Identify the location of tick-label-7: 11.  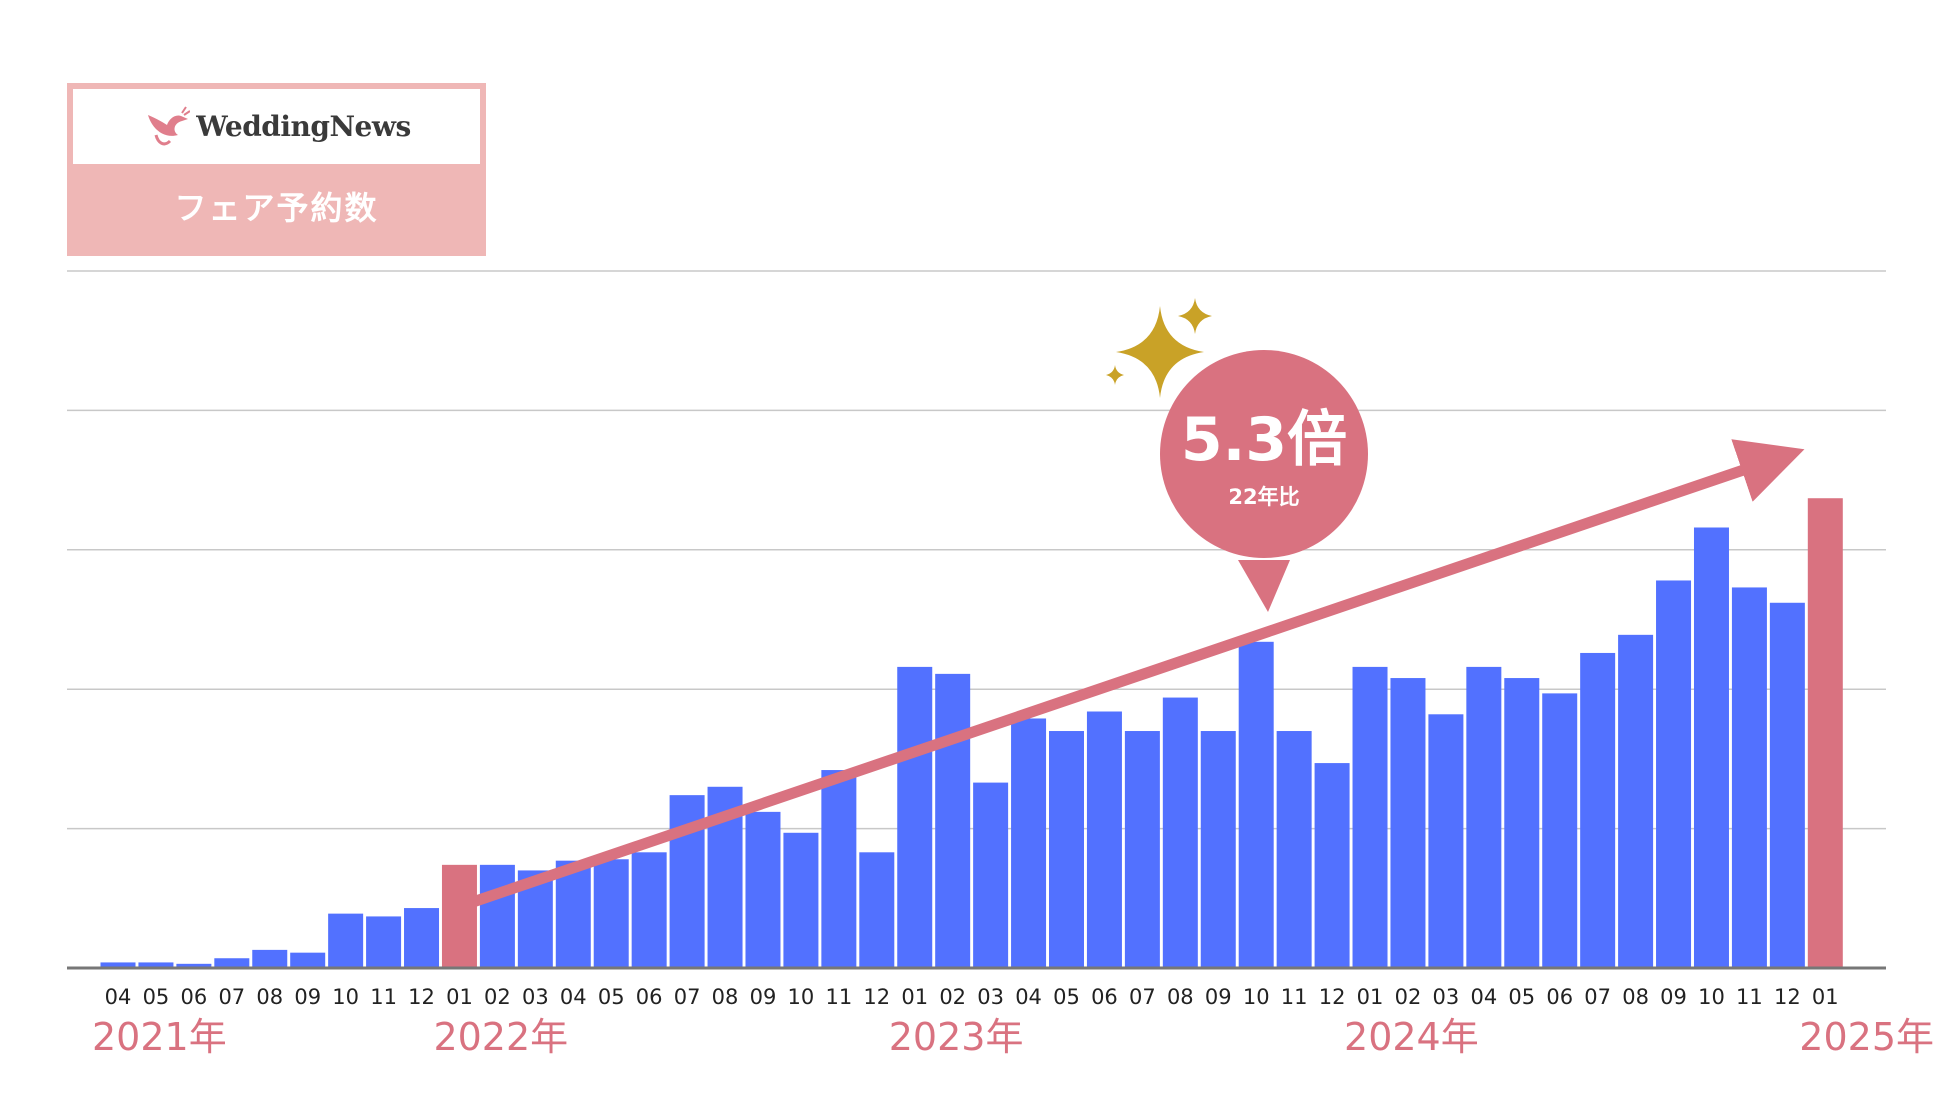
(383, 997).